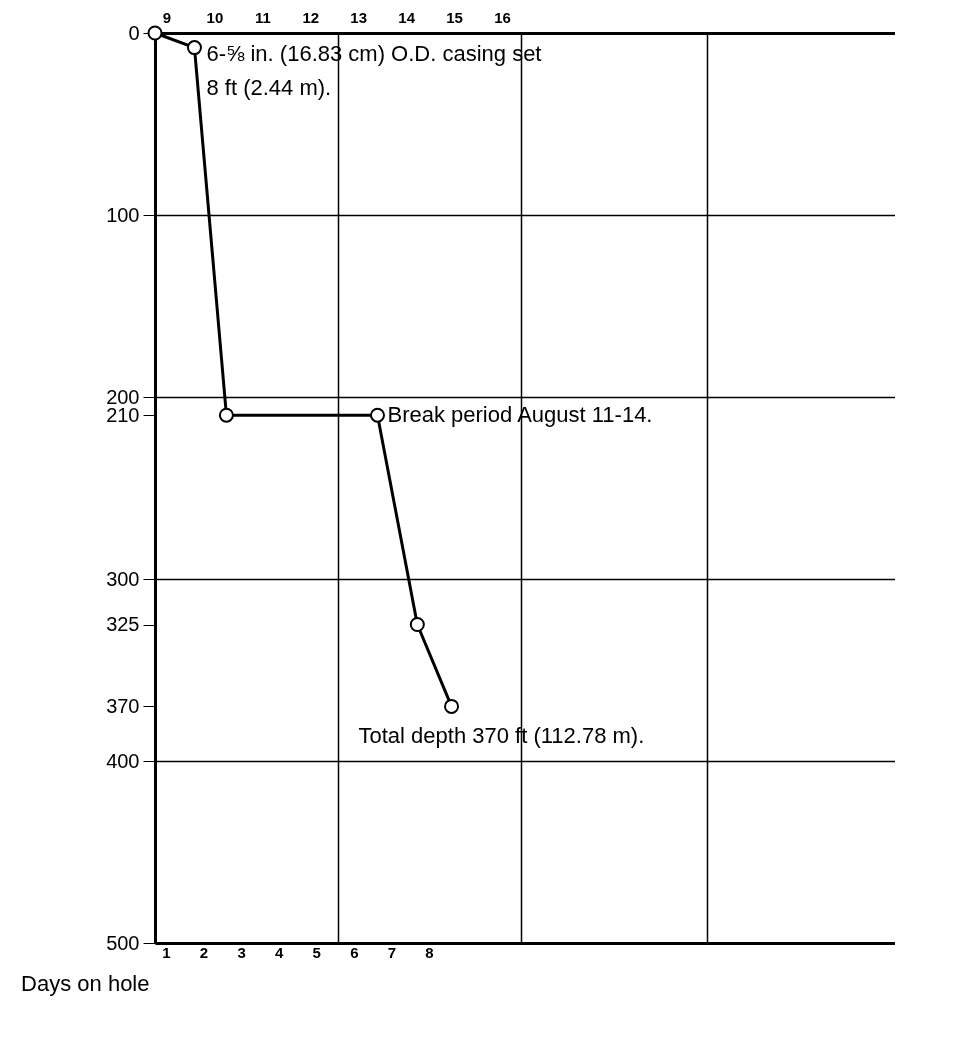 This screenshot has width=975, height=1055. Describe the element at coordinates (392, 952) in the screenshot. I see `x-tick-label: 7` at that location.